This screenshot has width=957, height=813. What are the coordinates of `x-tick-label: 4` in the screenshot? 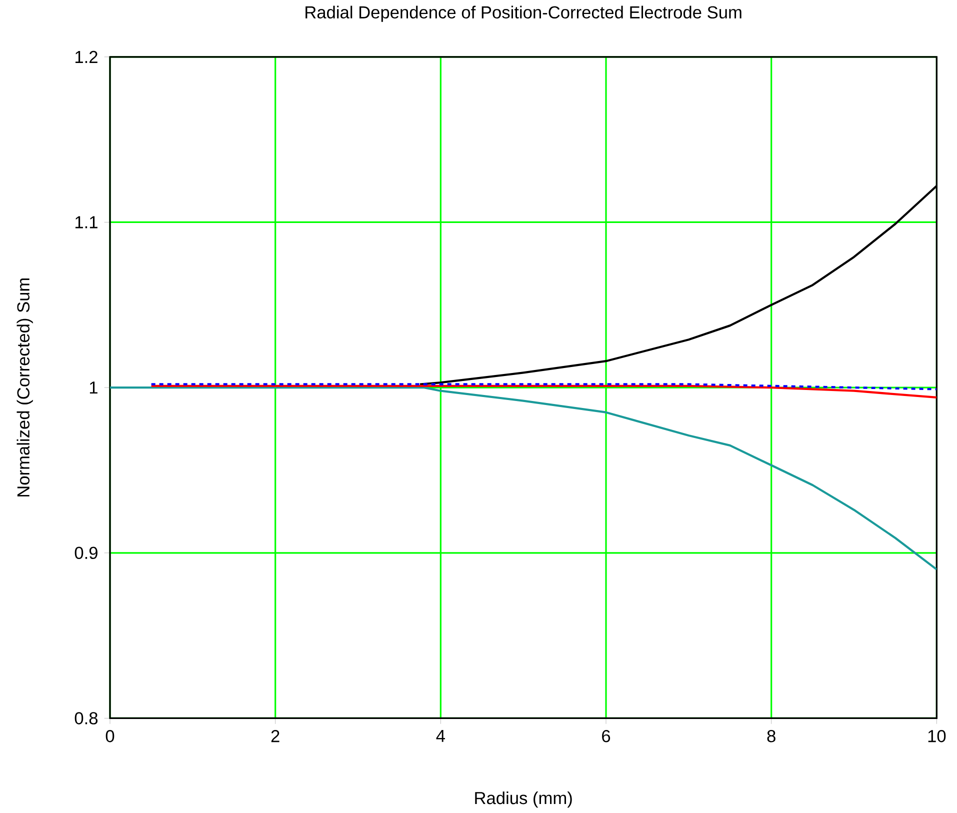 It's located at (440, 736).